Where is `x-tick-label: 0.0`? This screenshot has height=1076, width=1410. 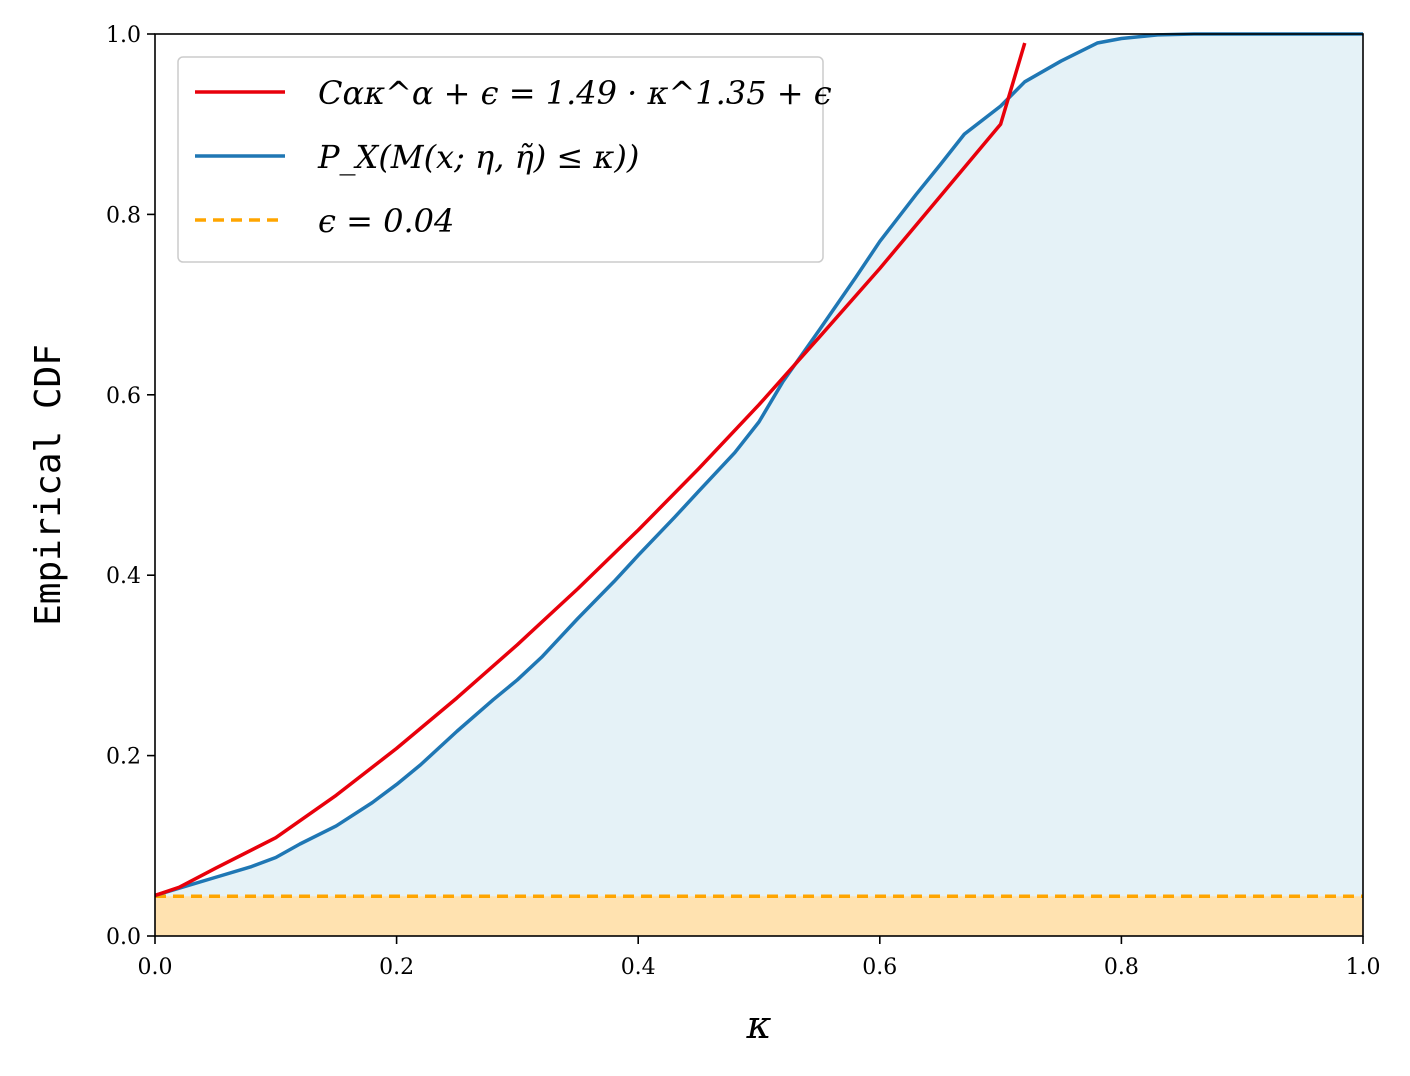
x-tick-label: 0.0 is located at coordinates (155, 967).